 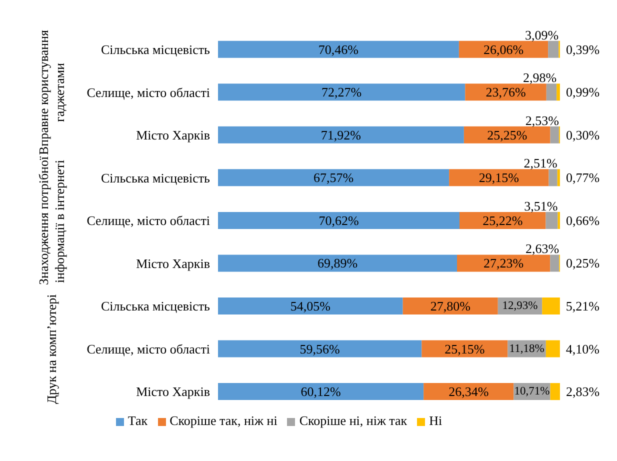 I want to click on data-label: 10,71%, so click(x=532, y=392).